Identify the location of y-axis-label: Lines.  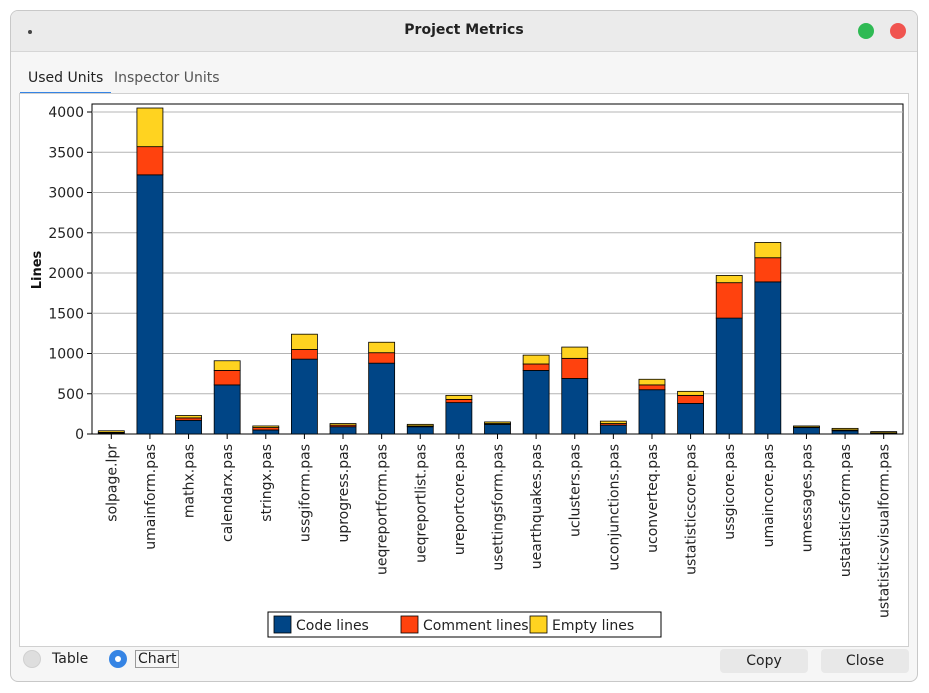
(37, 269).